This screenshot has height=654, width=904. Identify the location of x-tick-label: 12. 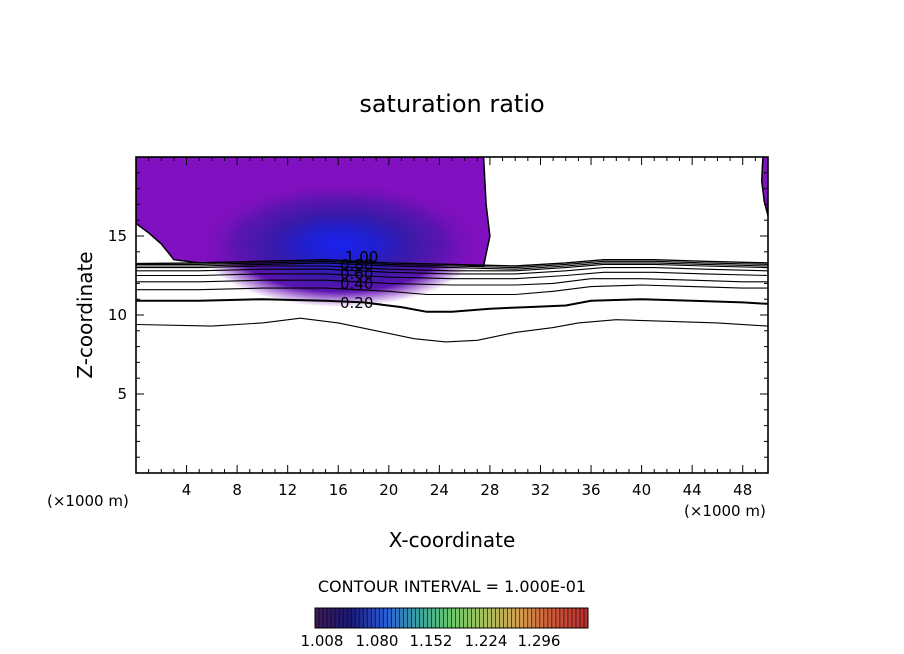
(287, 490).